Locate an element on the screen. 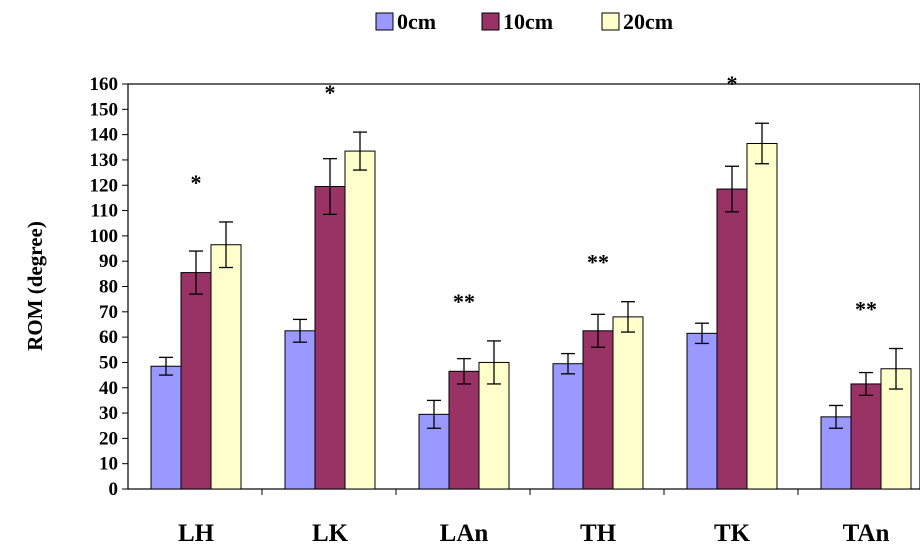 The image size is (920, 546). y-tick-label: 160 is located at coordinates (104, 84).